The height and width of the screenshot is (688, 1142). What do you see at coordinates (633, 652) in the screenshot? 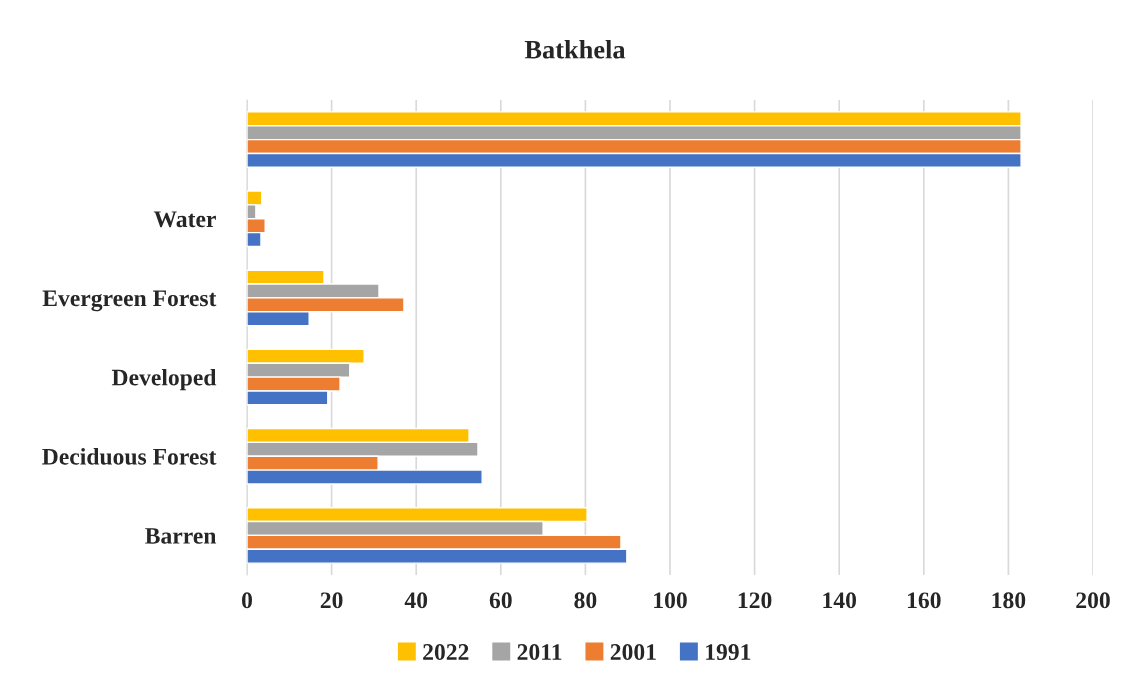
I see `legend-label: 2001` at bounding box center [633, 652].